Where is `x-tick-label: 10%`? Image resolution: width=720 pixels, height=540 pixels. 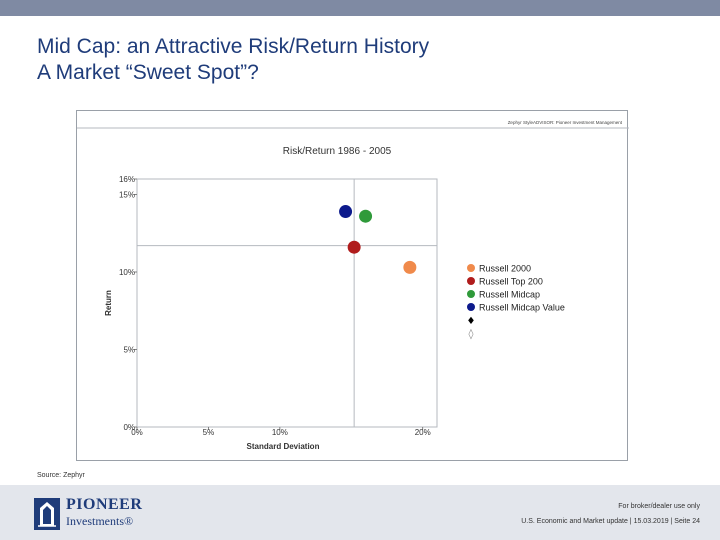
x-tick-label: 10% is located at coordinates (280, 432).